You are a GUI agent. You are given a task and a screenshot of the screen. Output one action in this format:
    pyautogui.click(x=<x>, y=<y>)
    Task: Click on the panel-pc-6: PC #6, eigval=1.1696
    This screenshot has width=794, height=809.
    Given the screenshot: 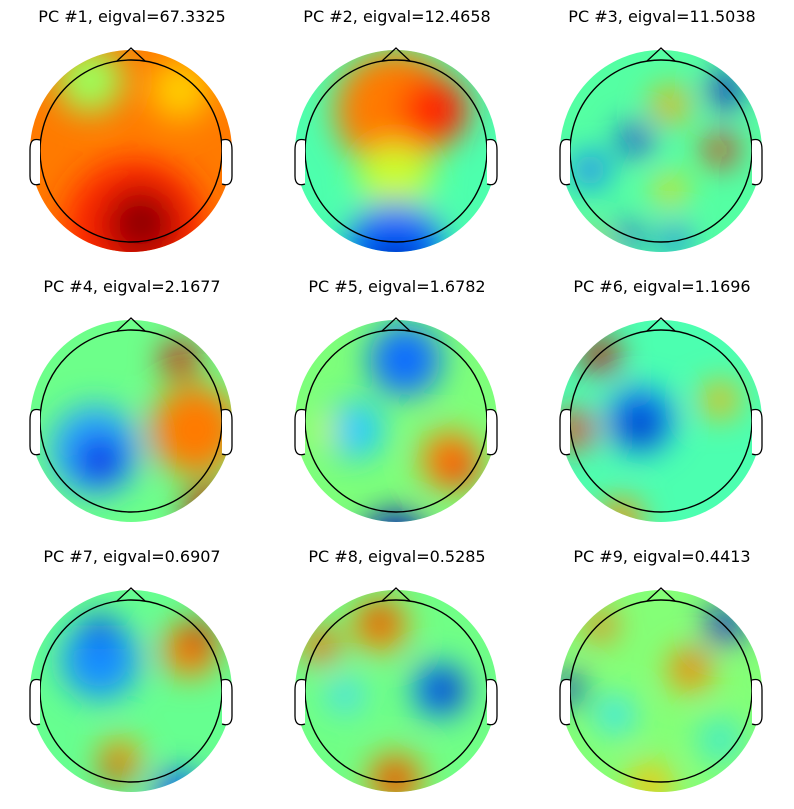 What is the action you would take?
    pyautogui.click(x=662, y=404)
    